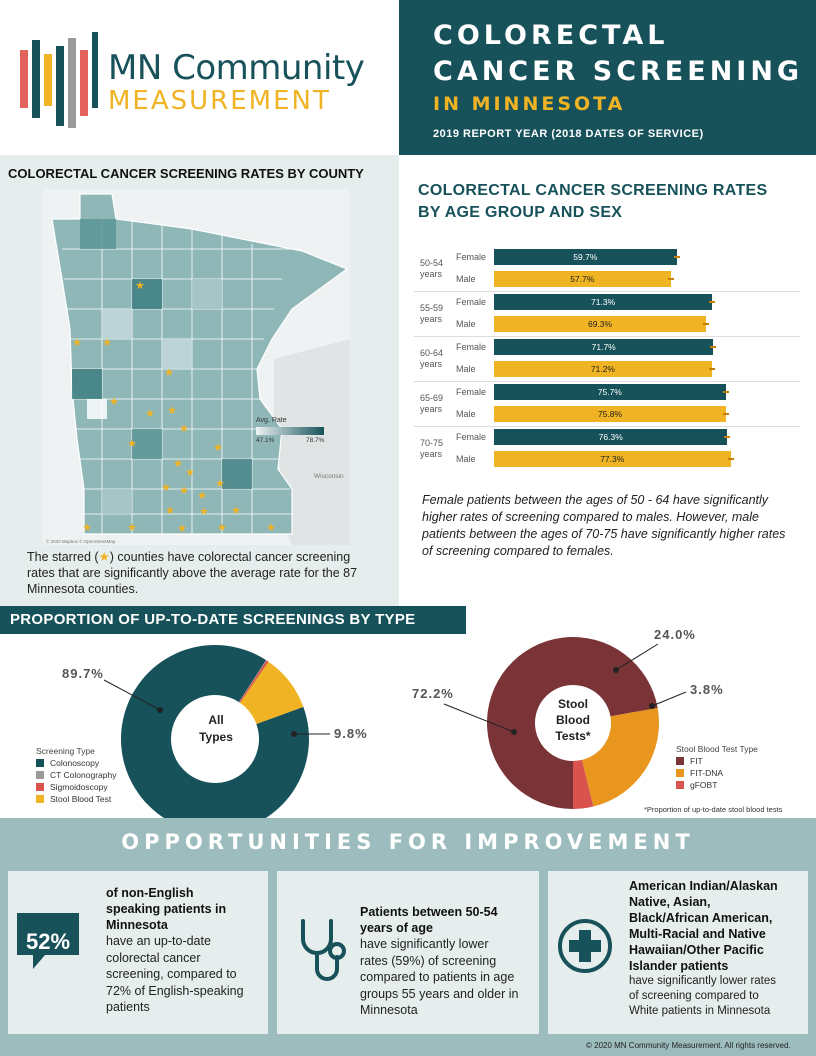  Describe the element at coordinates (573, 720) in the screenshot. I see `donut2-center-label: Stool Blood Tests*` at that location.